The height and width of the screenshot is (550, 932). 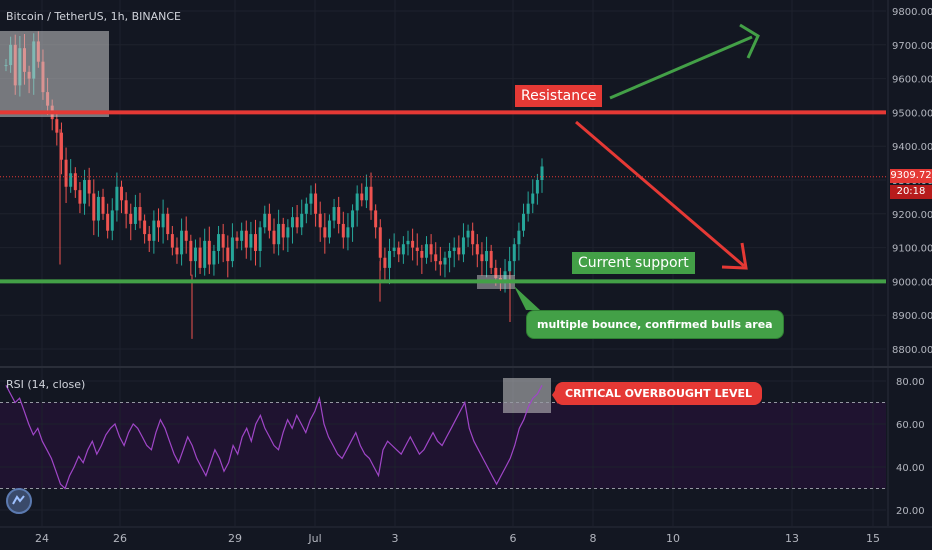 I want to click on top-range-box, so click(x=54, y=74).